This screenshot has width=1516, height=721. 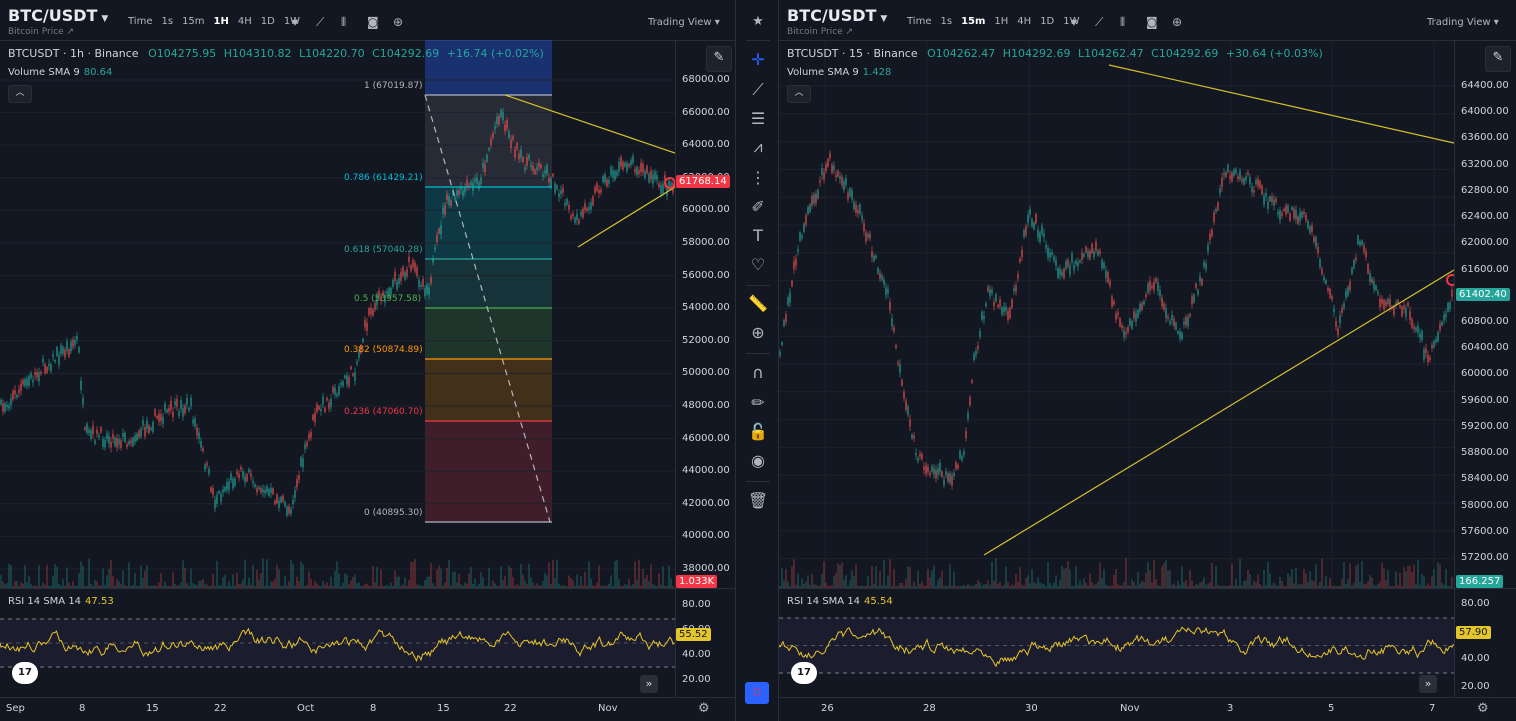 What do you see at coordinates (758, 206) in the screenshot?
I see `brush-icon: ✐` at bounding box center [758, 206].